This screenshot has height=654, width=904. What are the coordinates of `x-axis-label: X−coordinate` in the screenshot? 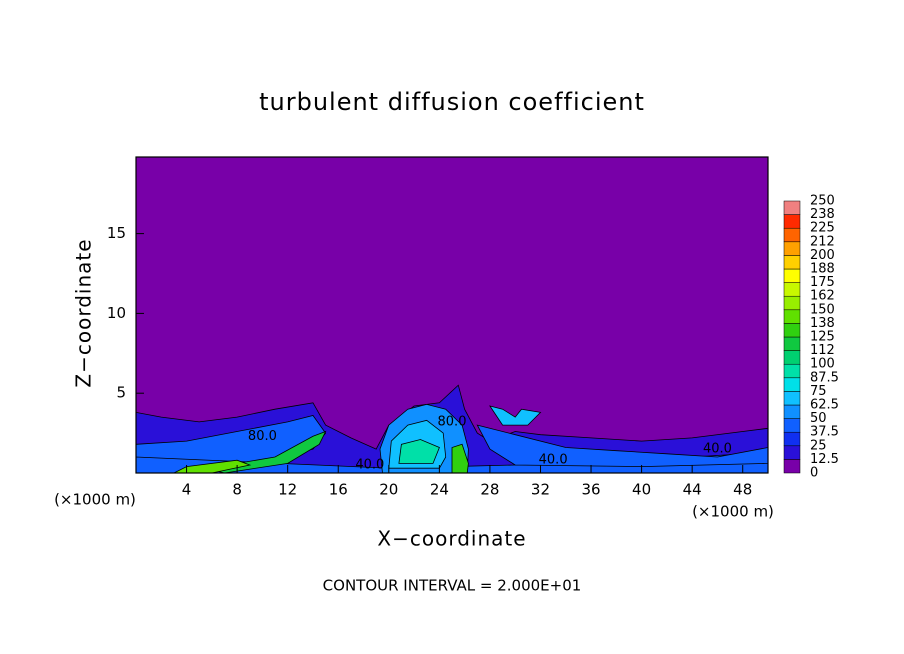 It's located at (451, 539).